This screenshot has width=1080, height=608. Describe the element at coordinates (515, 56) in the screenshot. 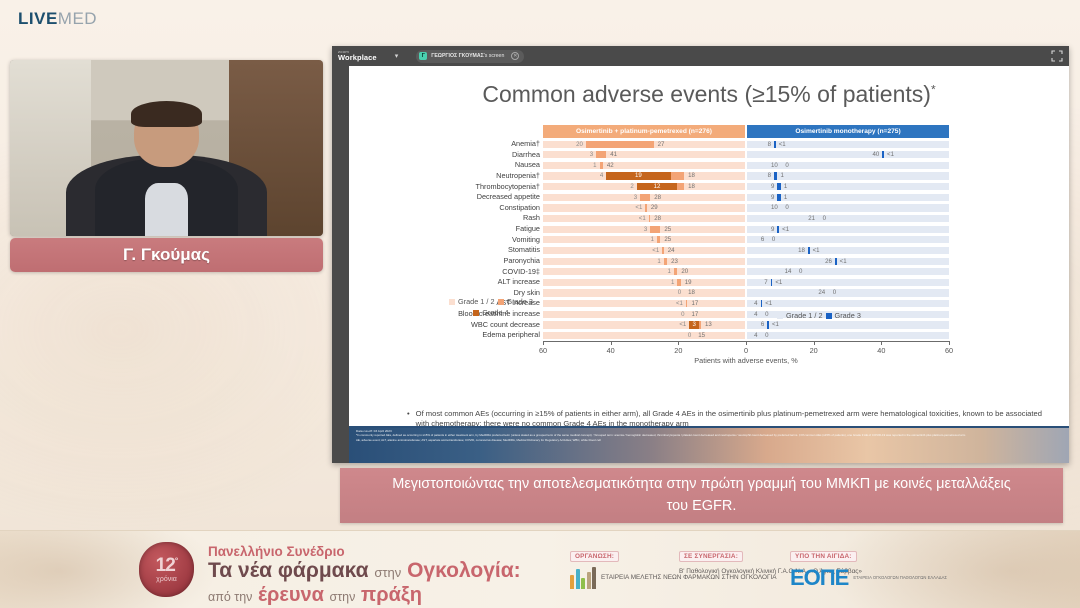

I see `close-icon: ✕` at that location.